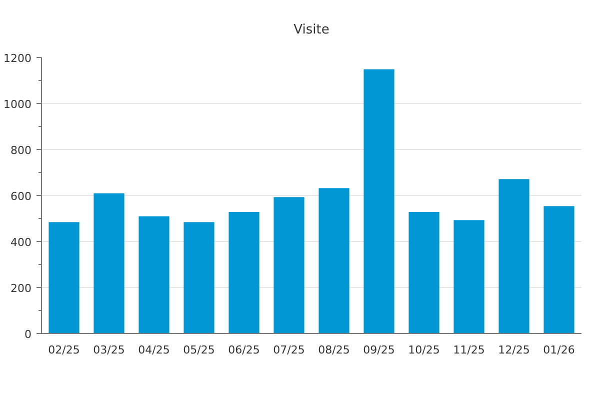 This screenshot has width=600, height=400. I want to click on x-tick-label: 11/25, so click(469, 350).